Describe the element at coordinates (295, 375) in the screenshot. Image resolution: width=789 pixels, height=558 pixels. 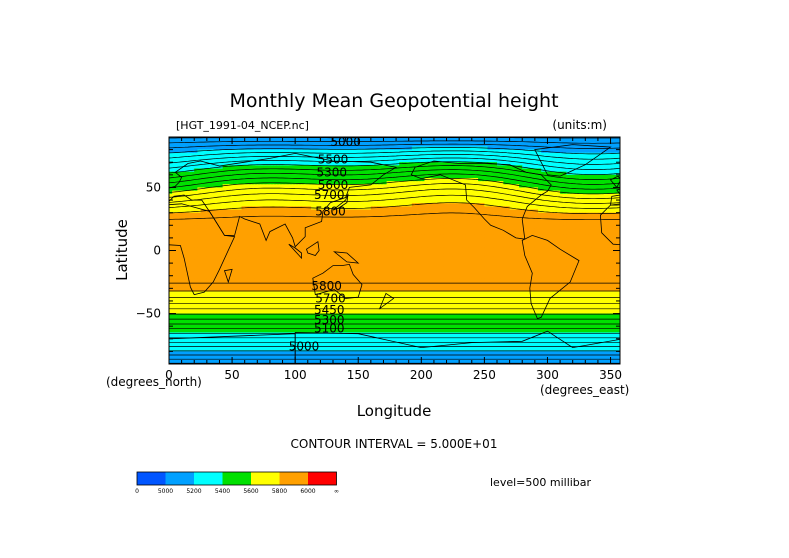
I see `x-tick-label: 100` at that location.